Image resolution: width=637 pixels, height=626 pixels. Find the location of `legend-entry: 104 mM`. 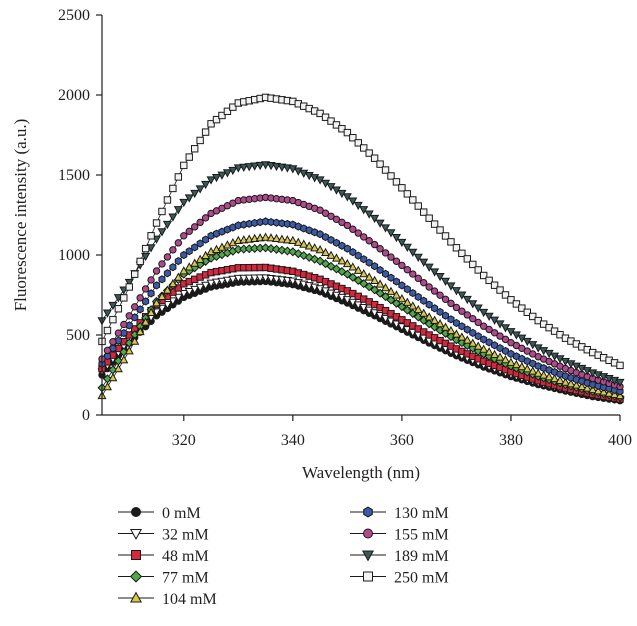

legend-entry: 104 mM is located at coordinates (167, 599).